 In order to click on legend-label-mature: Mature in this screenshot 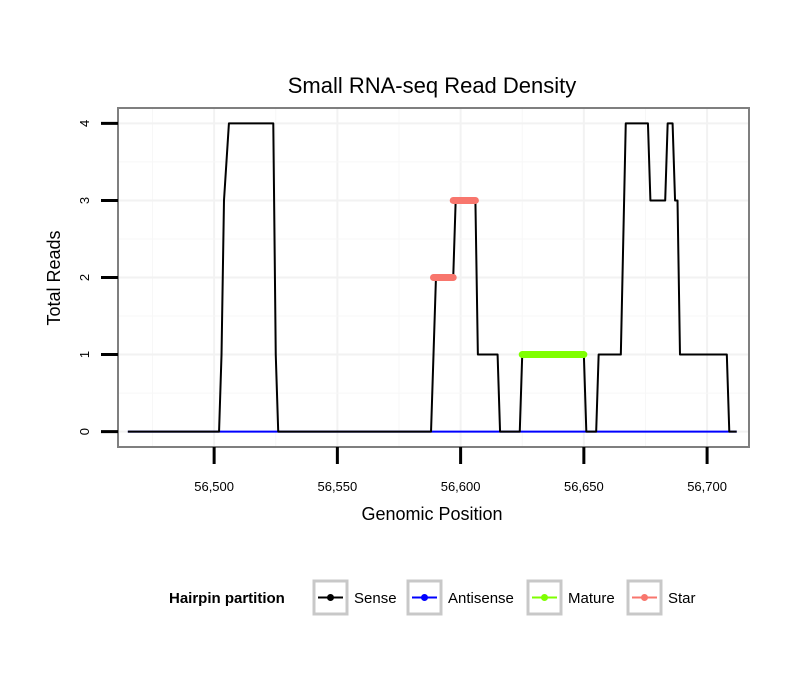, I will do `click(591, 598)`.